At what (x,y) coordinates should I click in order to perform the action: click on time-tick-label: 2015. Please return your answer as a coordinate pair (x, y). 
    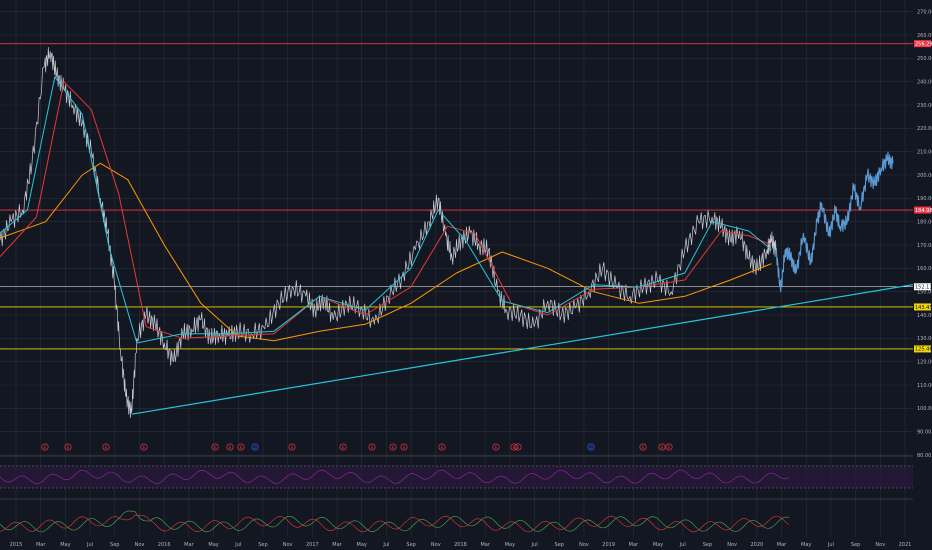
    Looking at the image, I should click on (16, 545).